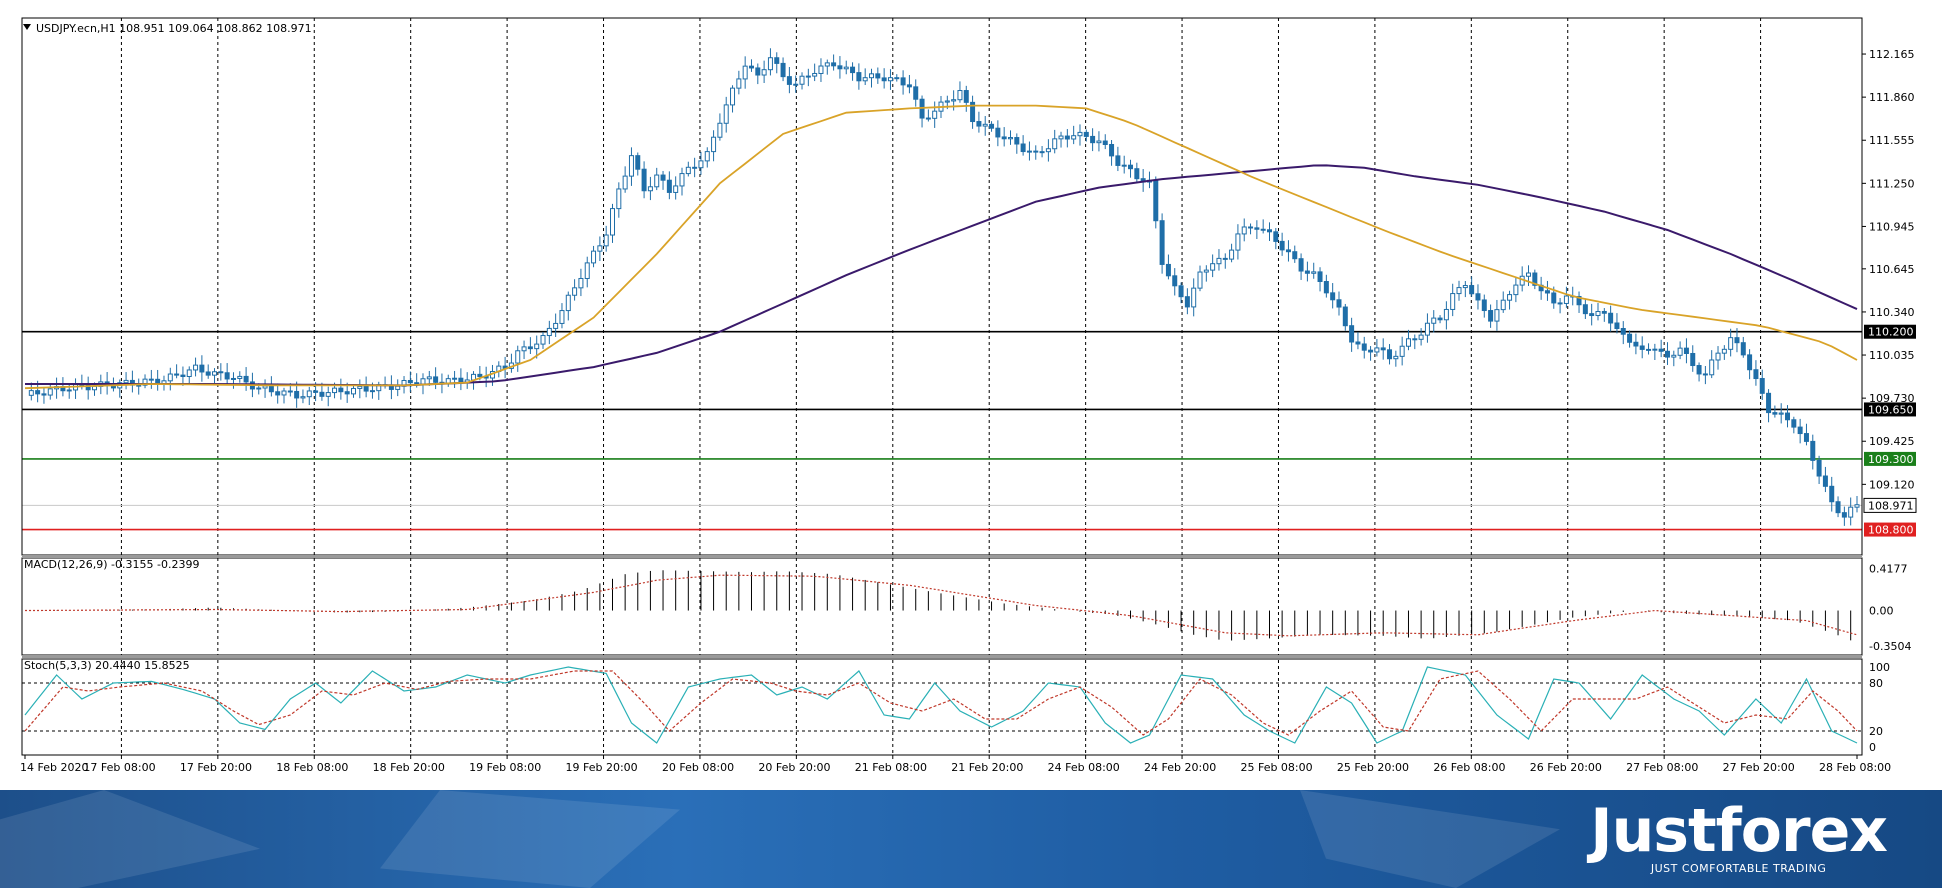 The image size is (1942, 888). Describe the element at coordinates (1892, 398) in the screenshot. I see `price-tick-label: 109.730` at that location.